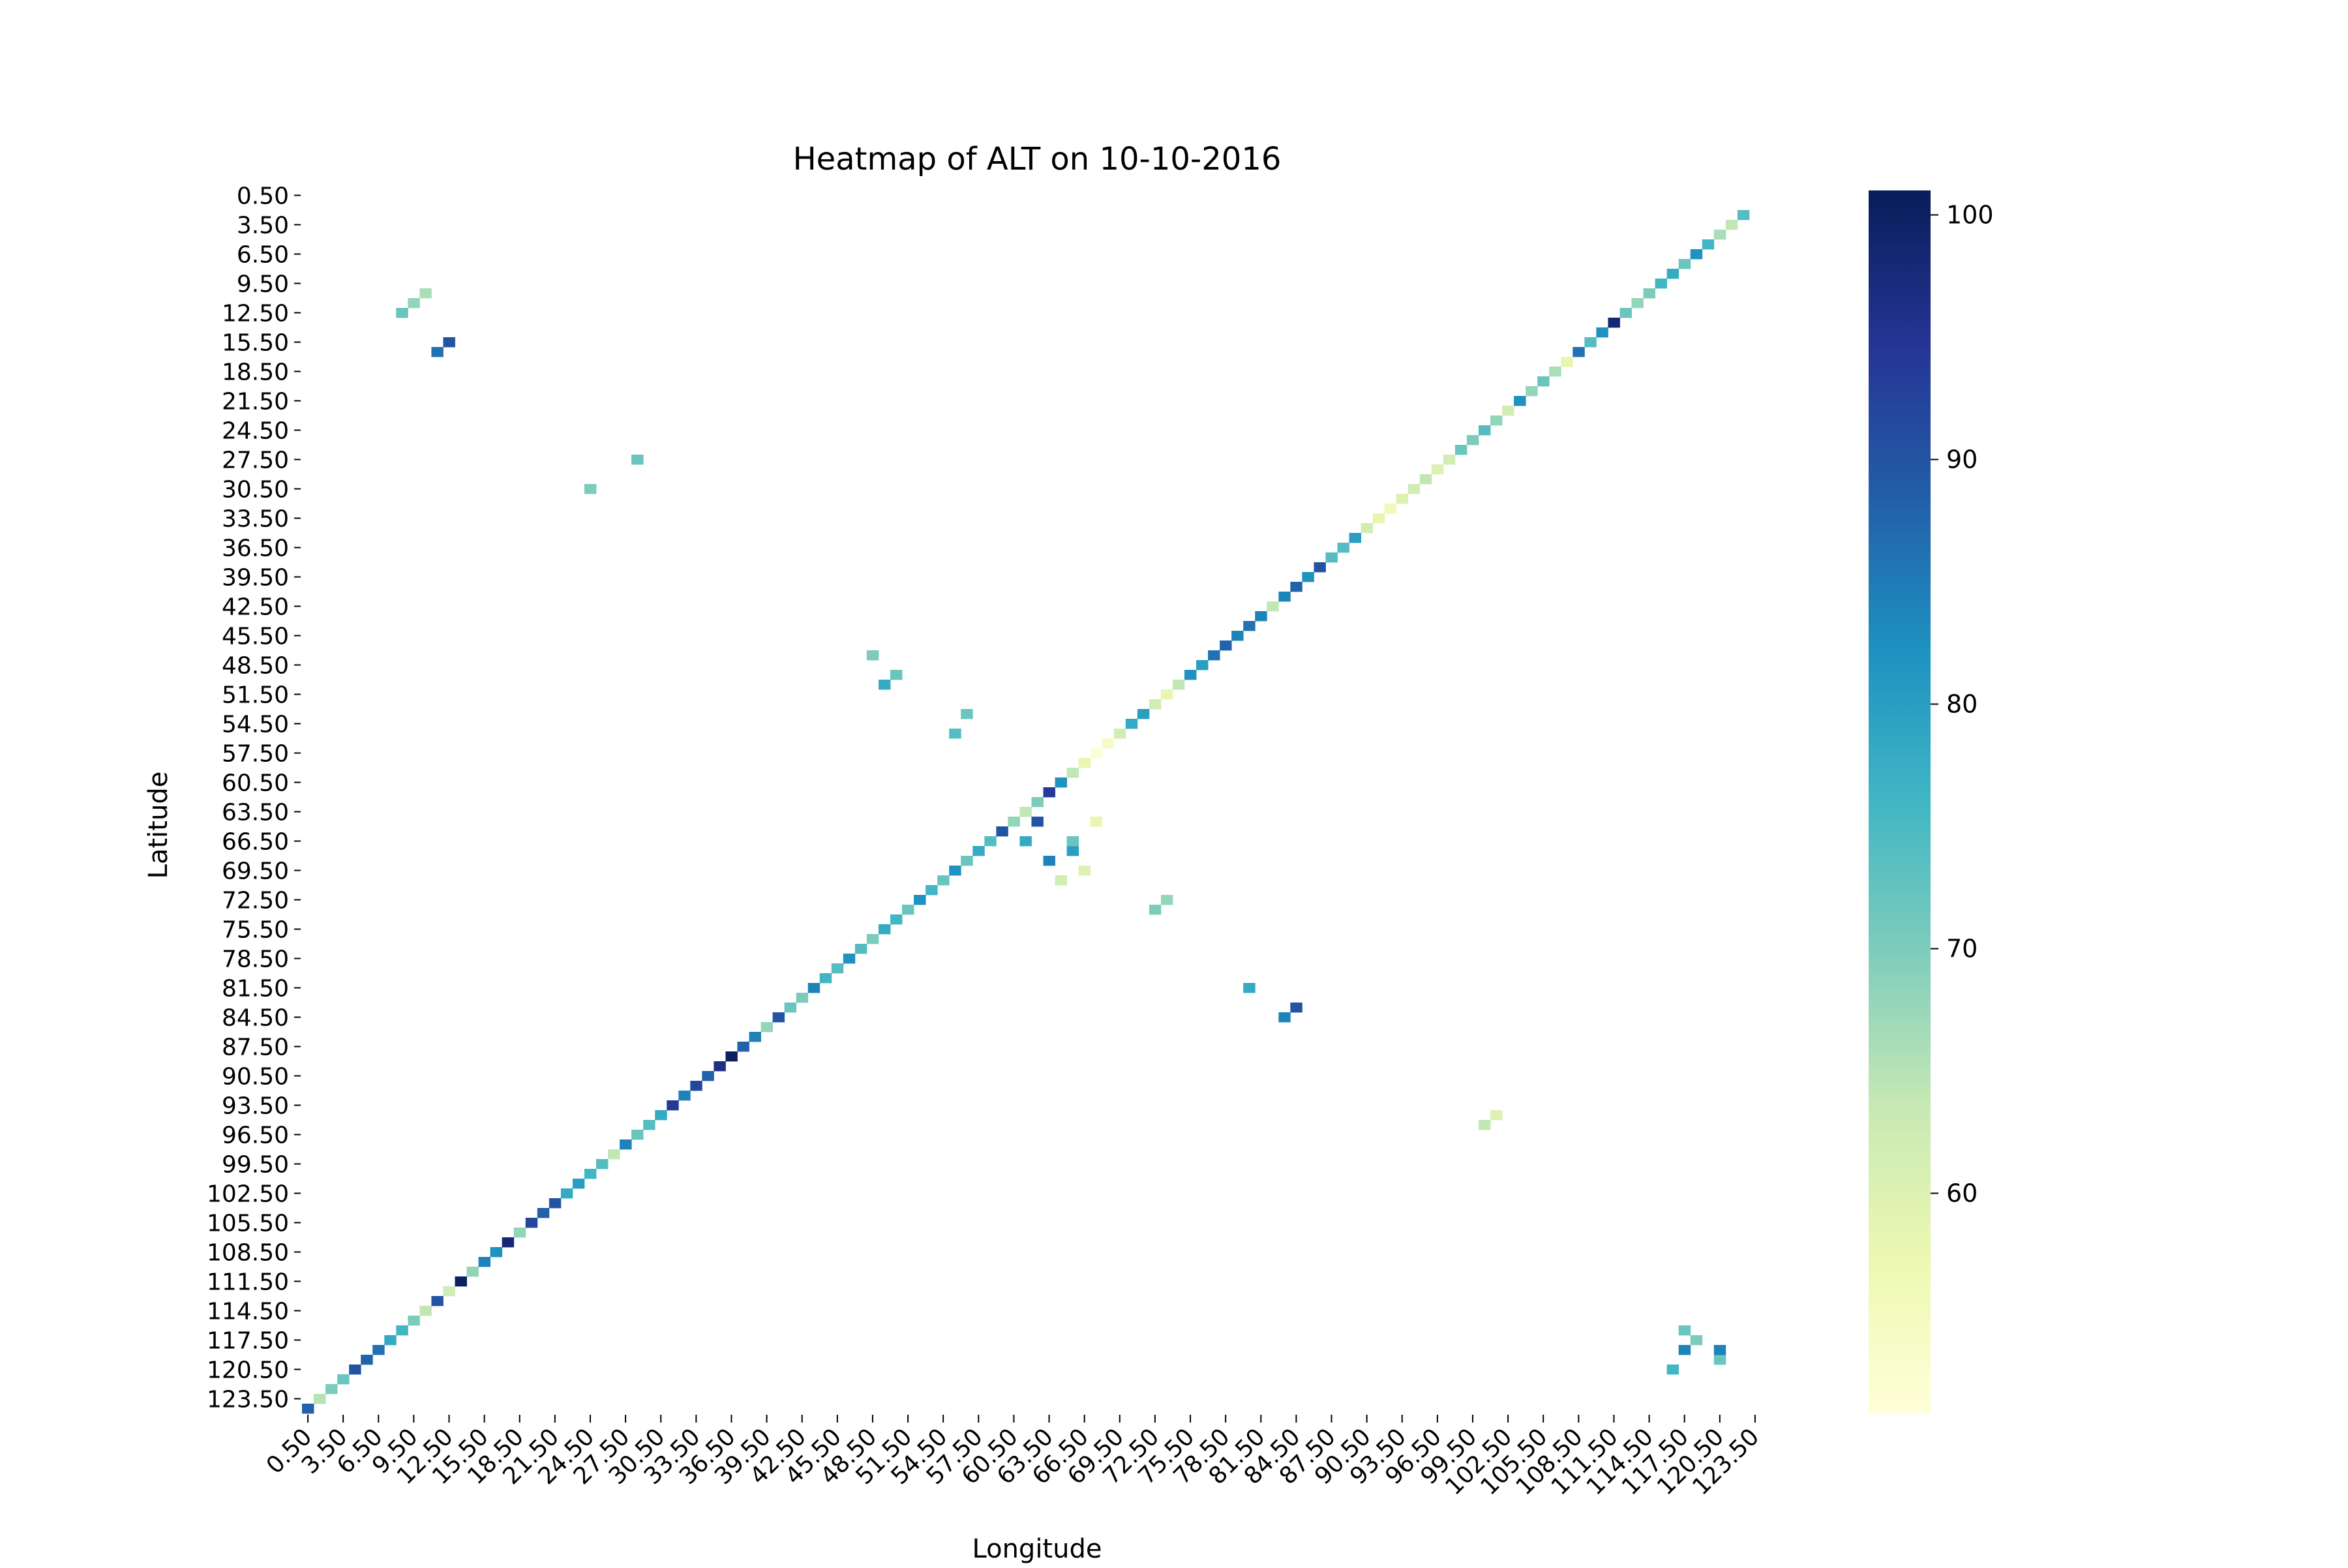 The width and height of the screenshot is (2348, 1568). Describe the element at coordinates (256, 813) in the screenshot. I see `y-tick-label: 63.50` at that location.